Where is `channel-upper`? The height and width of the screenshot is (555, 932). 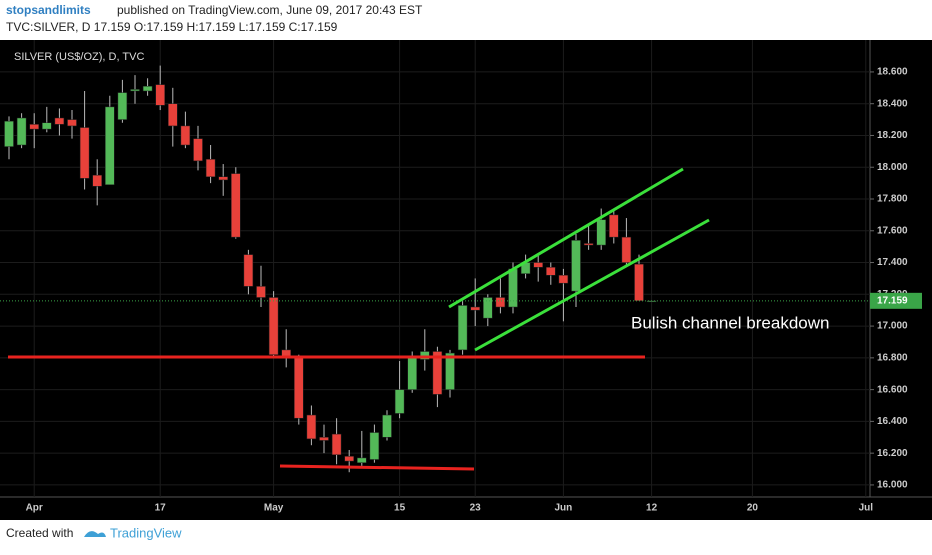
channel-upper is located at coordinates (566, 238).